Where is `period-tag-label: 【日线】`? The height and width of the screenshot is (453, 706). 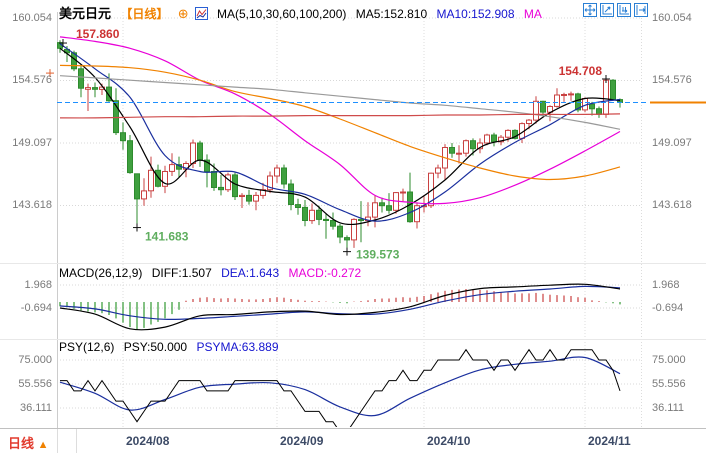
period-tag-label: 【日线】 is located at coordinates (144, 14).